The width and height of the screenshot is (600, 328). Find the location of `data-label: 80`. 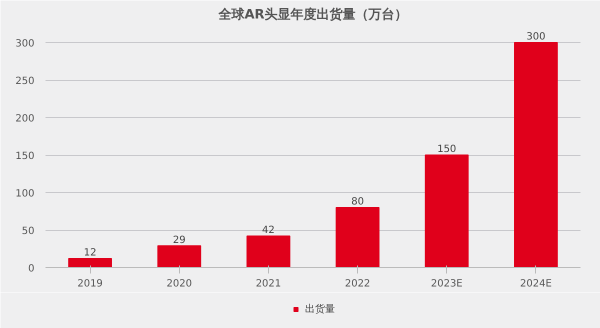

data-label: 80 is located at coordinates (357, 202).